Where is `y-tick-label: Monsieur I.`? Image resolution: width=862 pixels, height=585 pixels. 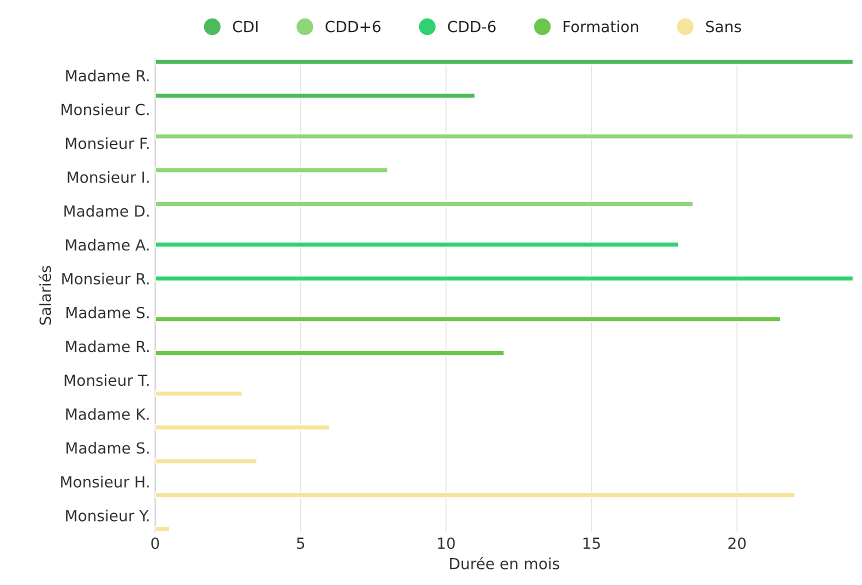
y-tick-label: Monsieur I. is located at coordinates (108, 177).